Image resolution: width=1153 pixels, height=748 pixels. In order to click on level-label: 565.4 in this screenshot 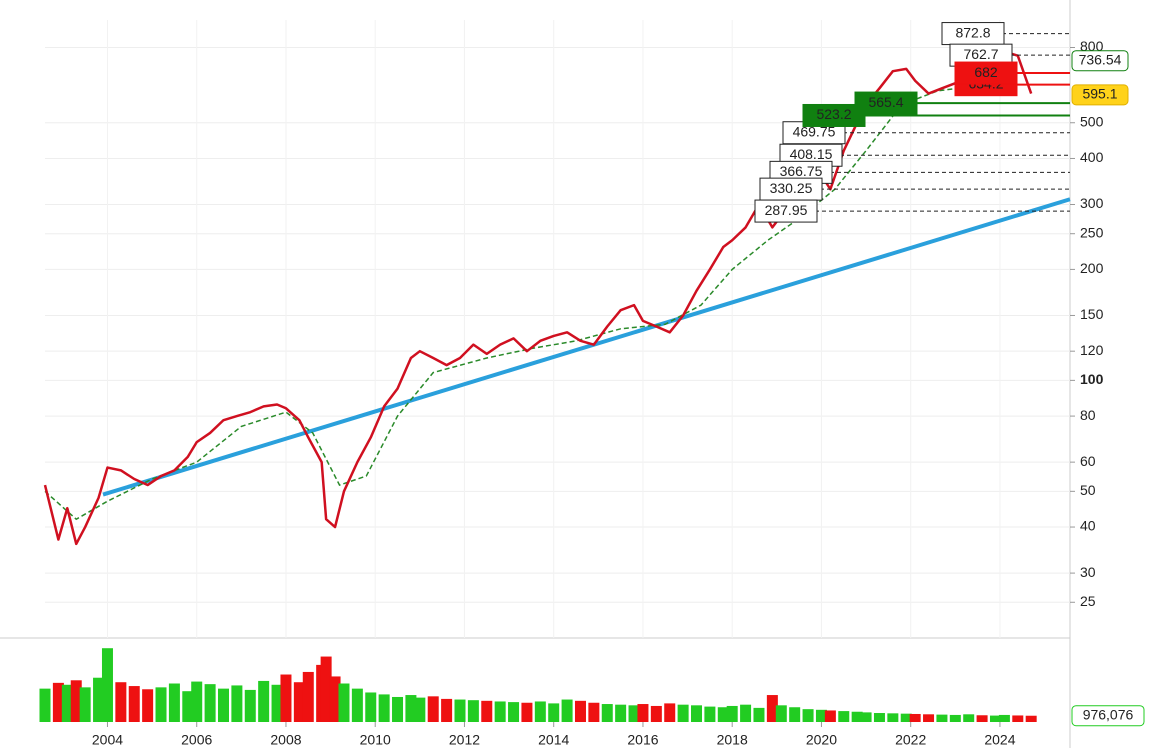, I will do `click(885, 102)`.